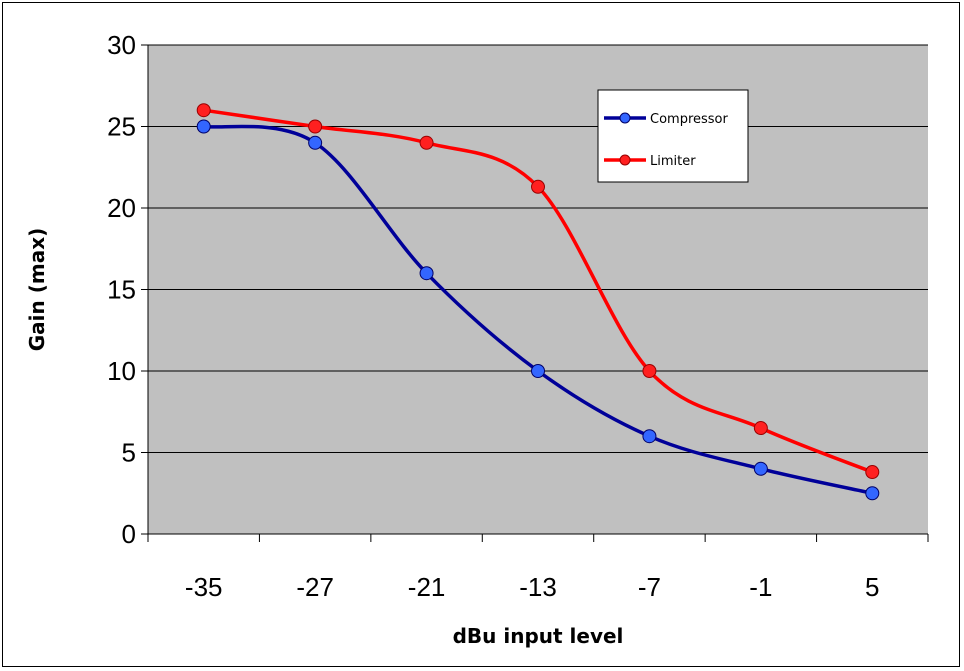 The height and width of the screenshot is (671, 964). Describe the element at coordinates (538, 587) in the screenshot. I see `x-tick-label: -13` at that location.